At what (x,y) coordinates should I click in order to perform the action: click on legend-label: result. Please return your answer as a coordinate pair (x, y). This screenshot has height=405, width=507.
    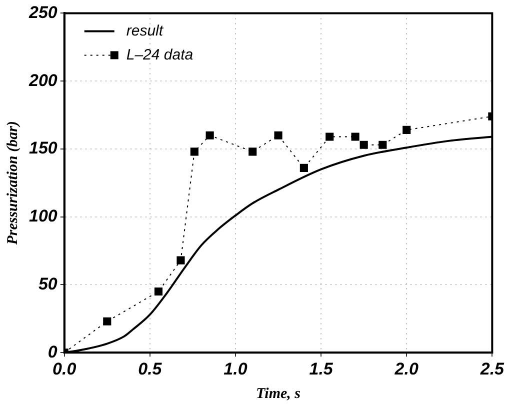
    Looking at the image, I should click on (145, 31).